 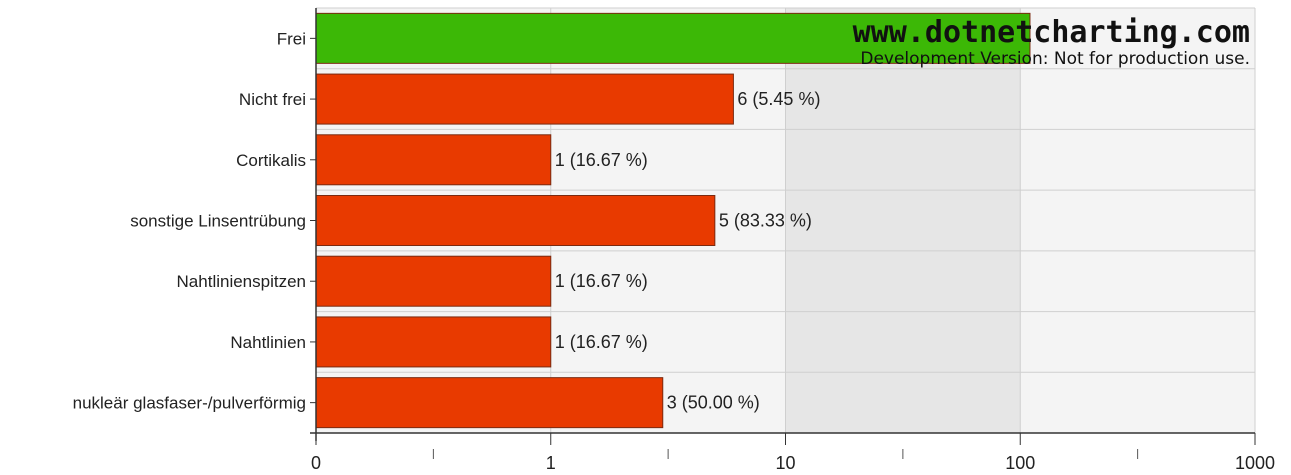 What do you see at coordinates (1255, 463) in the screenshot?
I see `x-tick-label: 1000` at bounding box center [1255, 463].